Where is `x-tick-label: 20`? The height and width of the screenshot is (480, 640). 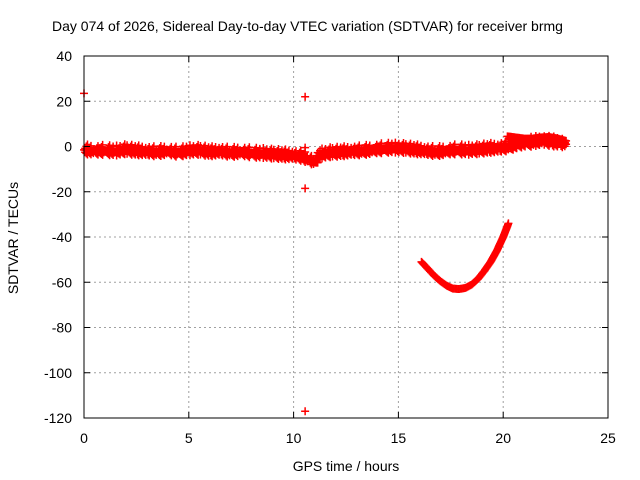 x-tick-label: 20 is located at coordinates (503, 438).